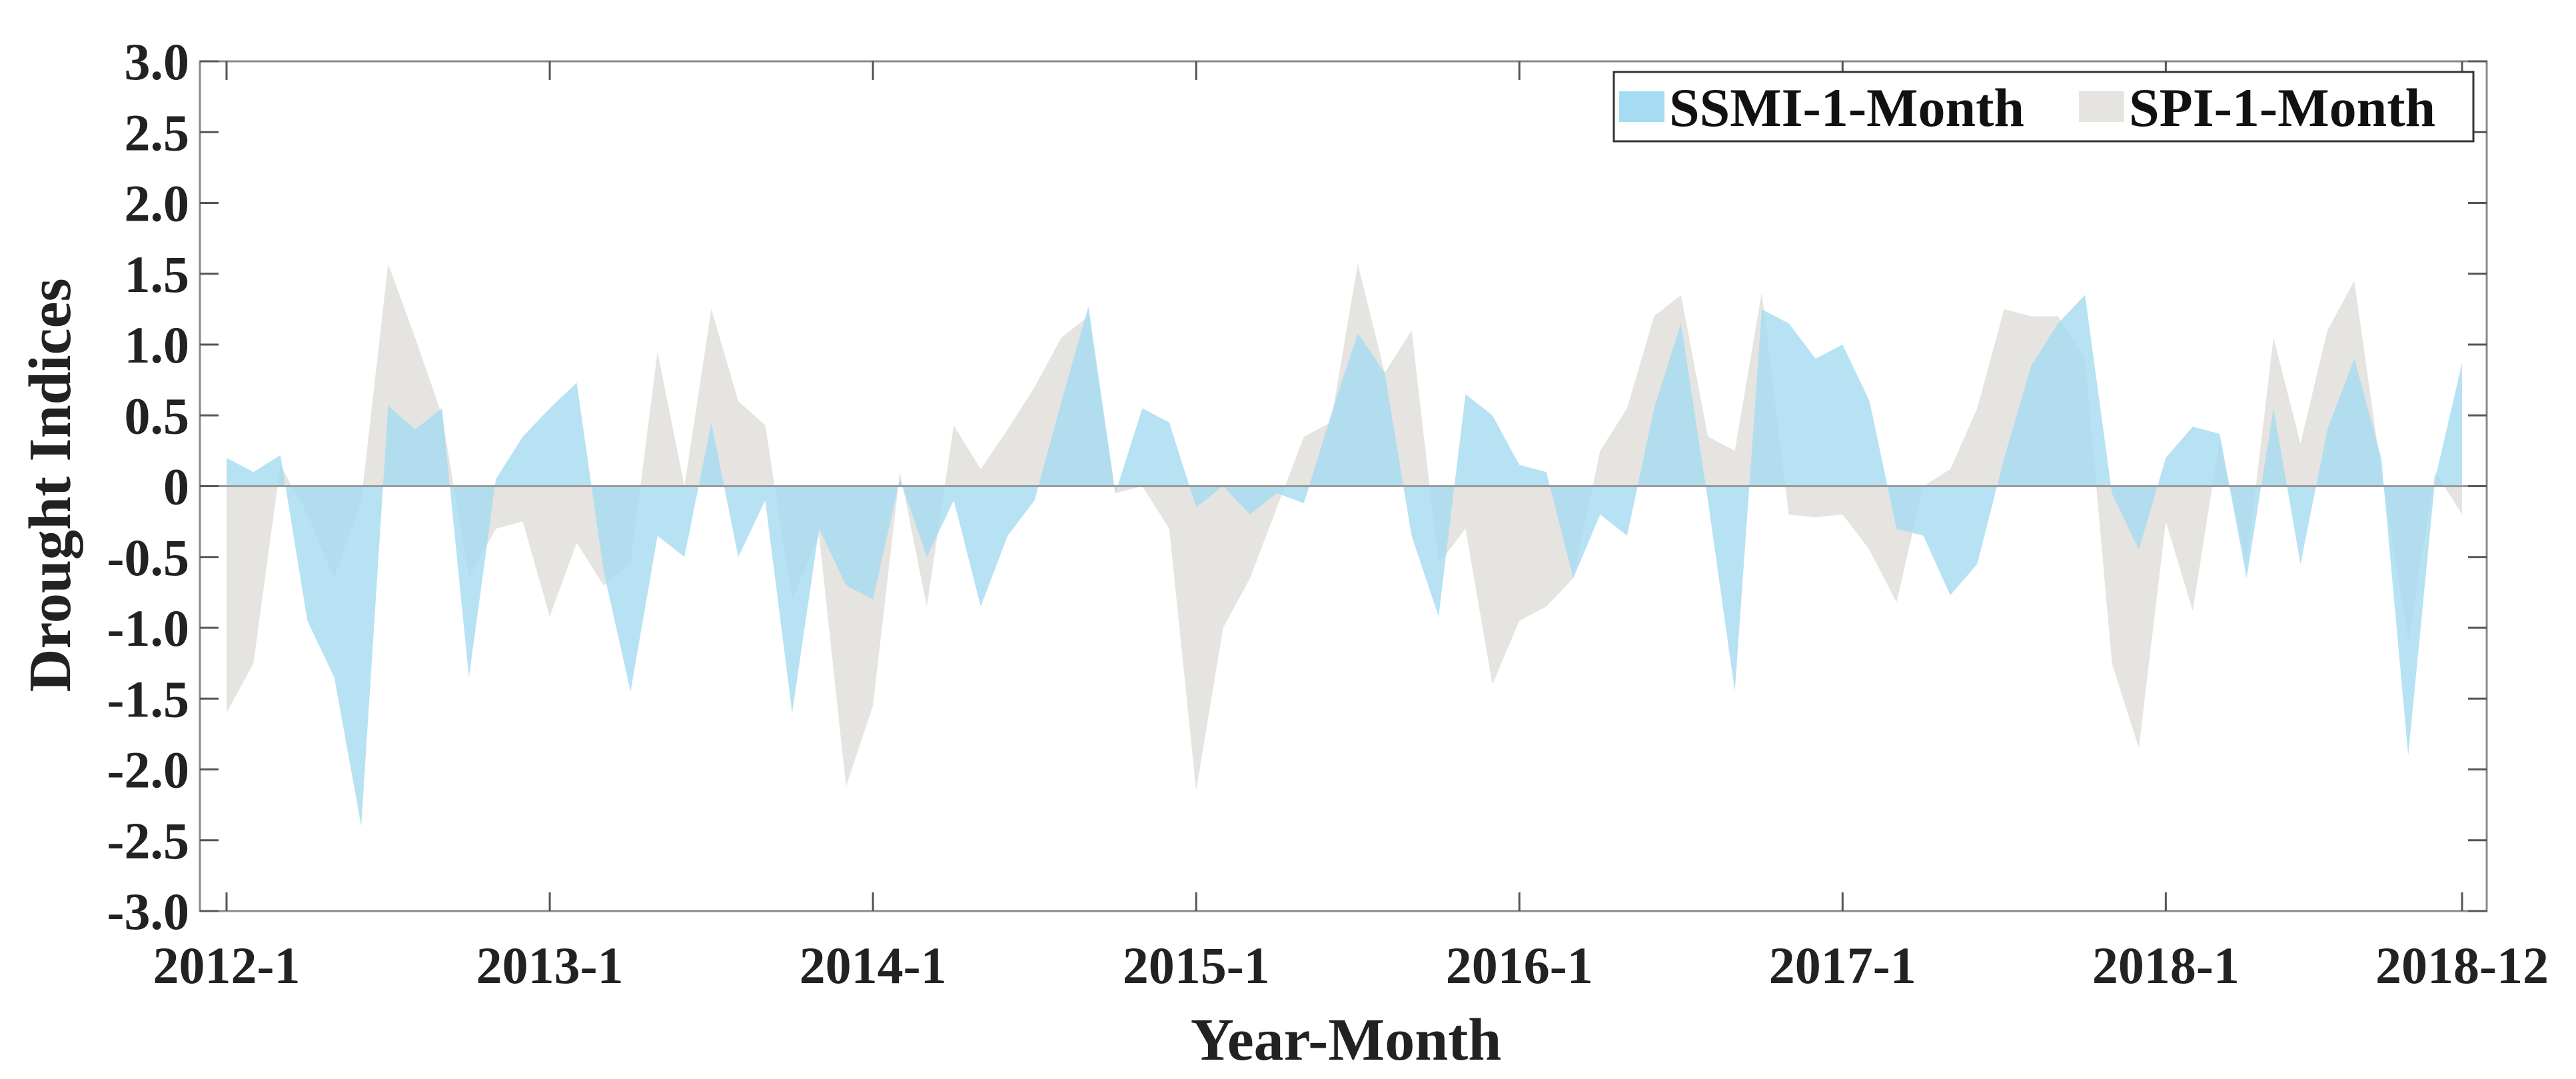 Image resolution: width=2576 pixels, height=1079 pixels. I want to click on y-tick-label: -1.5, so click(148, 699).